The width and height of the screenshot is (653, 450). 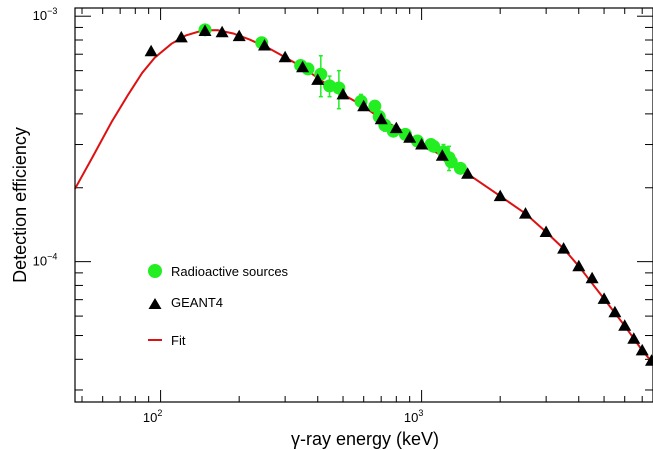 What do you see at coordinates (413, 416) in the screenshot?
I see `x-tick-label: 10³` at bounding box center [413, 416].